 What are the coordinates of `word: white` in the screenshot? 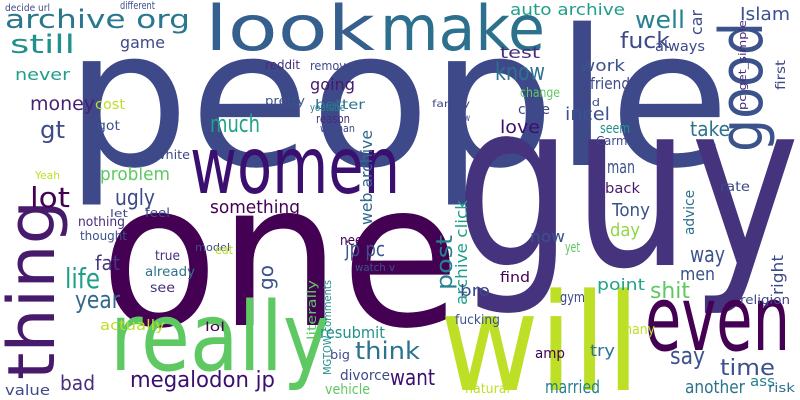 It's located at (172, 155).